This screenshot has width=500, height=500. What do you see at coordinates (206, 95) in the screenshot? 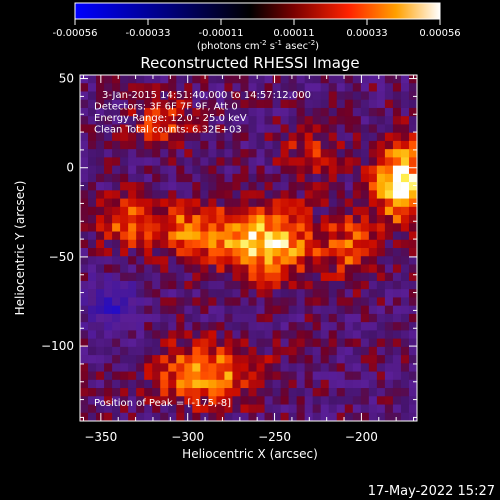
I see `annotation-line: 3-Jan-2015 14:51:40.000 to 14:57:12.000` at bounding box center [206, 95].